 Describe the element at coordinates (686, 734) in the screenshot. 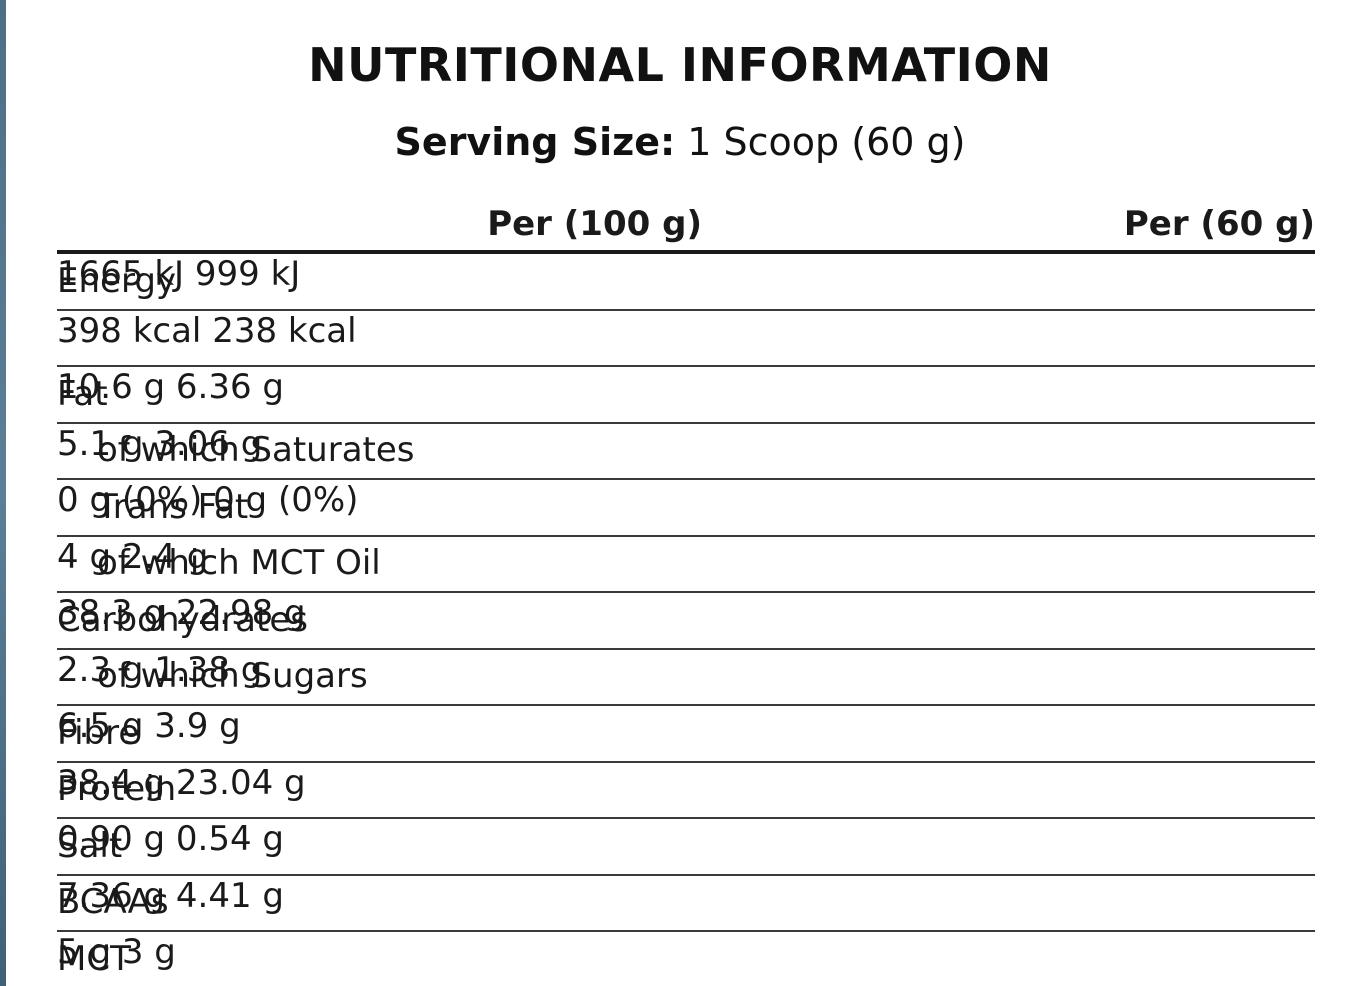

I see `table-row: Fibre 6.5 g 3.9 g` at that location.